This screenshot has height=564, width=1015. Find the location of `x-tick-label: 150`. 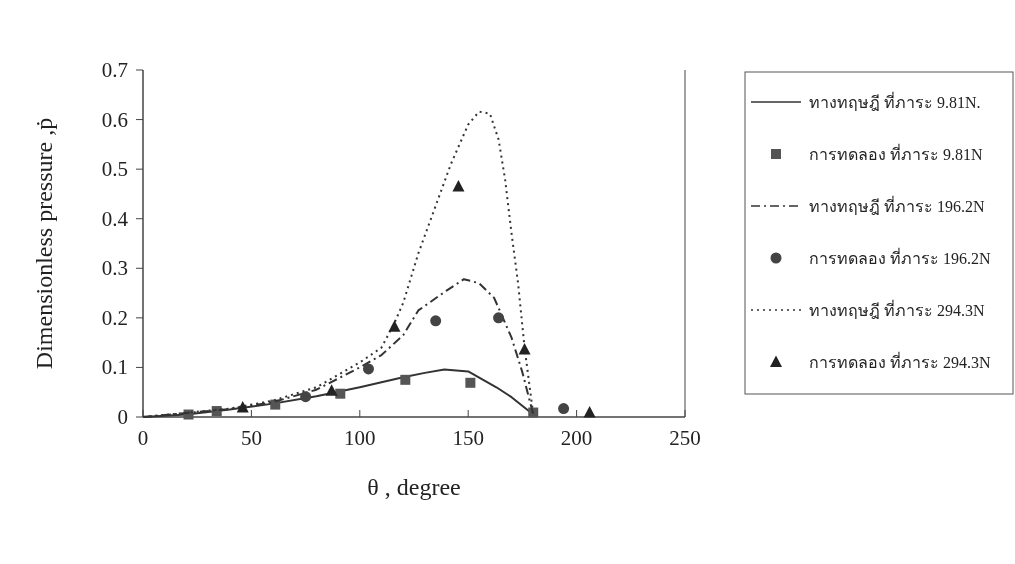

x-tick-label: 150 is located at coordinates (468, 438).